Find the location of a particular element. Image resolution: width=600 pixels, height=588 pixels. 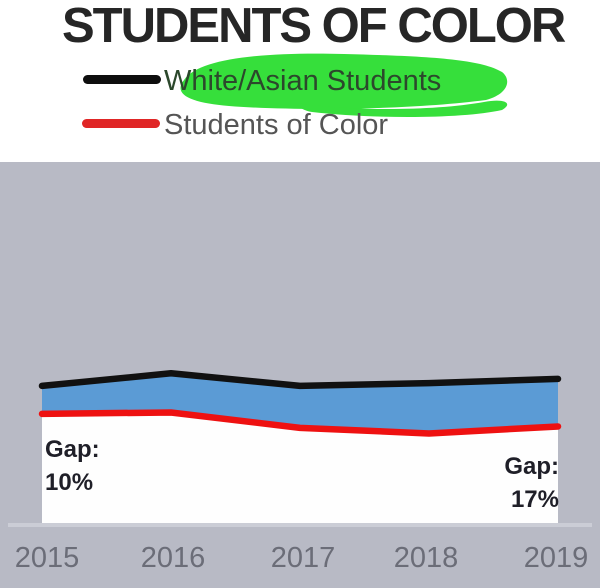

gap-annotation-2015: Gap: 10% is located at coordinates (72, 466).